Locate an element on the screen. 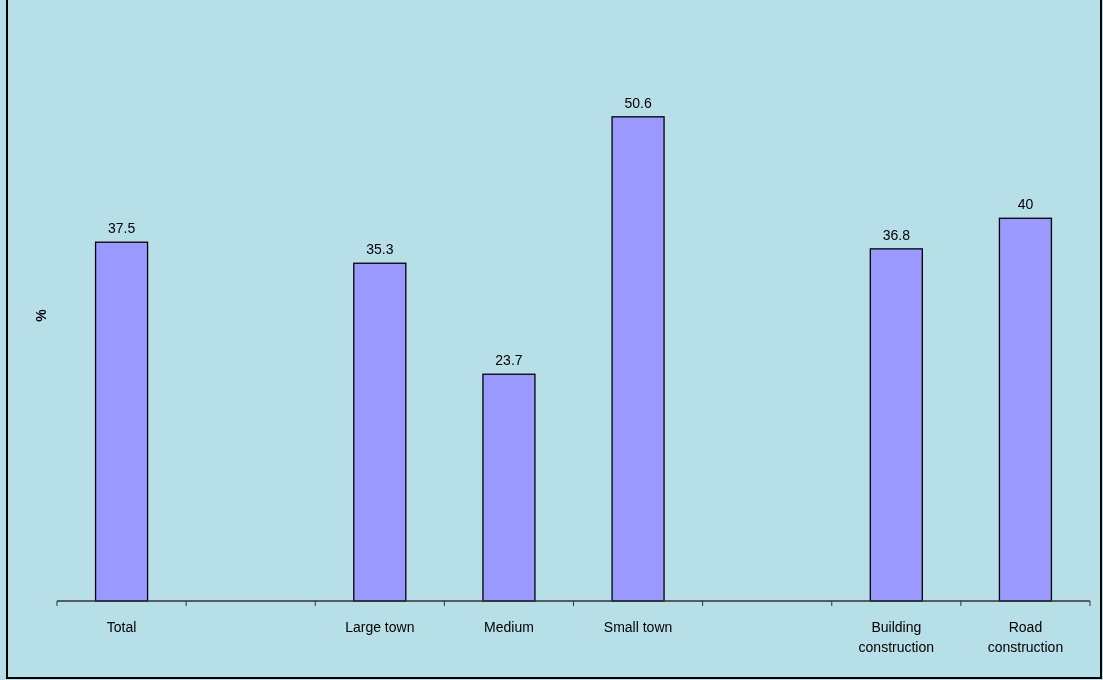 The width and height of the screenshot is (1103, 680). x-tick-label: Medium is located at coordinates (509, 627).